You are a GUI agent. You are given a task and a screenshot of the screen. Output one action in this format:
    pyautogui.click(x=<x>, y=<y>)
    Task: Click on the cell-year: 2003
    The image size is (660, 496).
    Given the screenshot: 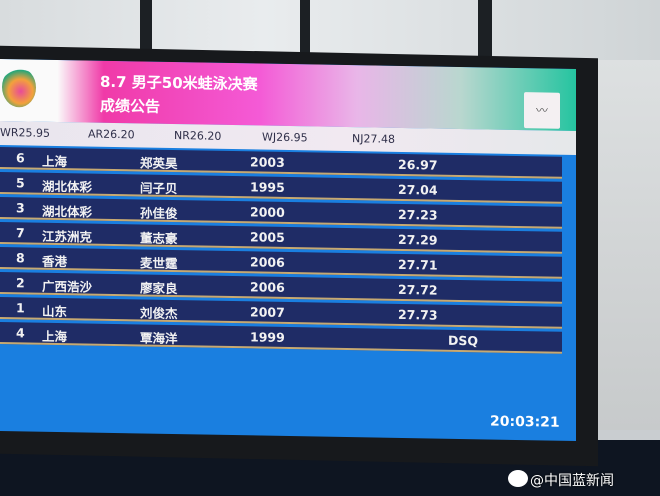 What is the action you would take?
    pyautogui.click(x=267, y=162)
    